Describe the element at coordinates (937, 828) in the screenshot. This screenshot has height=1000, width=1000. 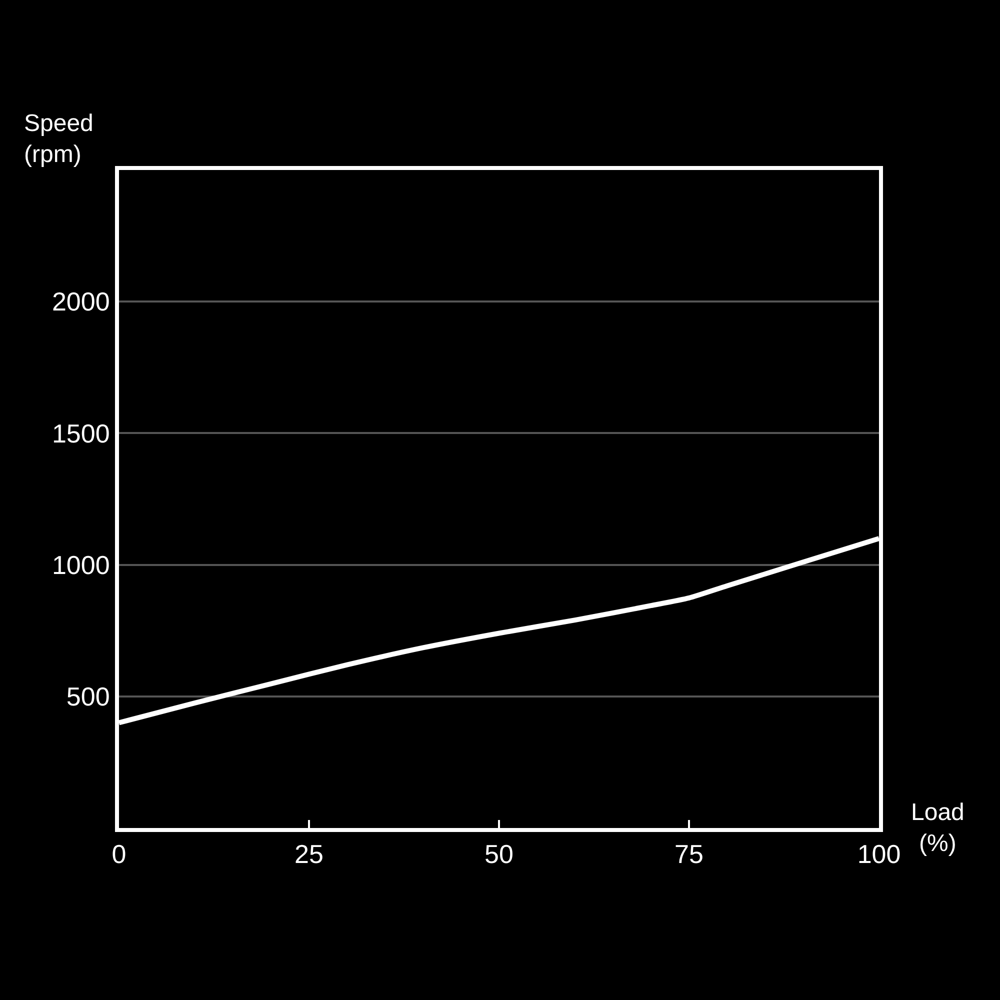
I see `x-axis-title: Load (%)` at that location.